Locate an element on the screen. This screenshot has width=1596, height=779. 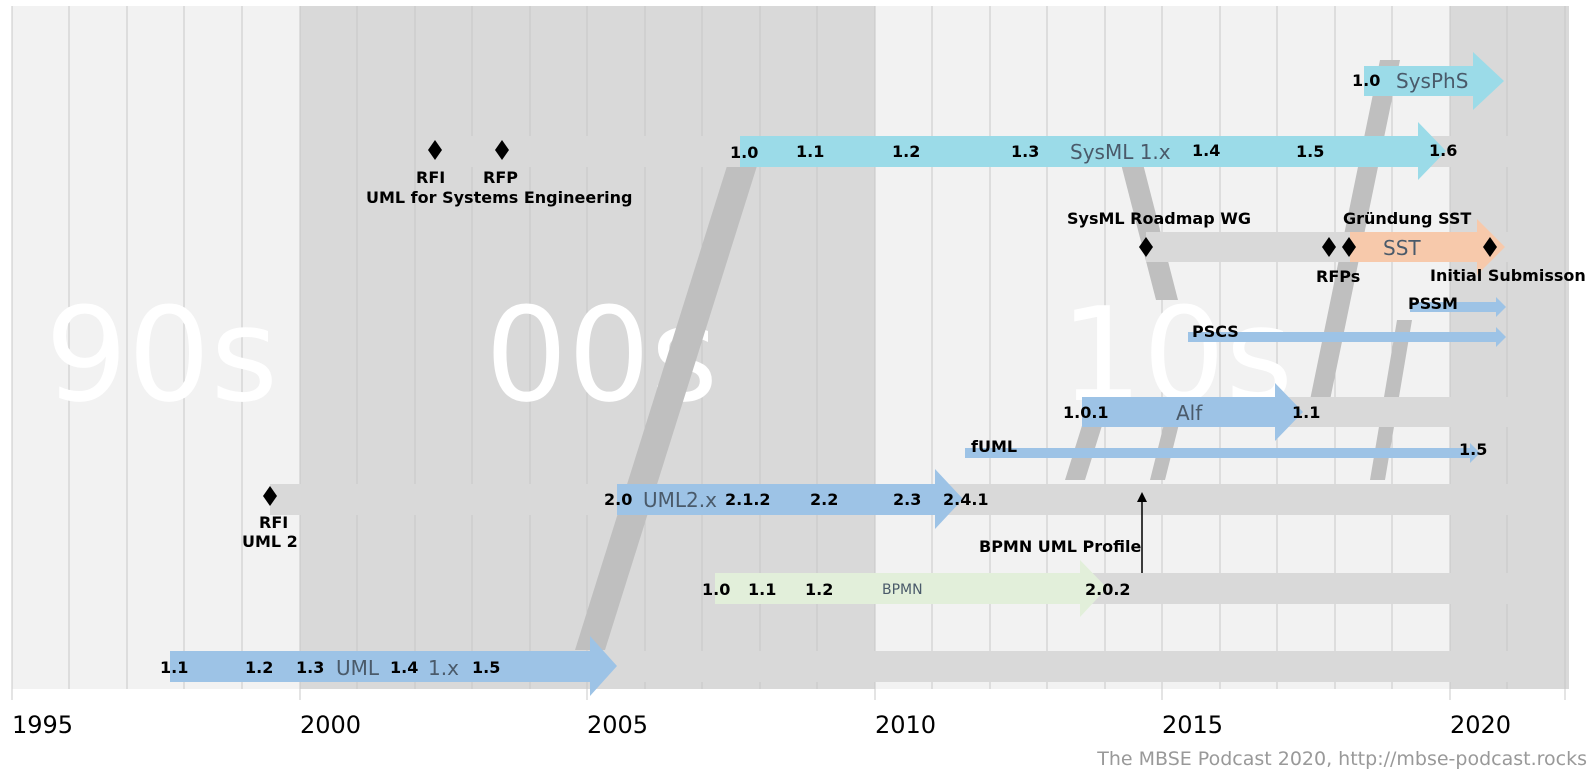
uml1-version-1-5: 1.5 is located at coordinates (486, 667).